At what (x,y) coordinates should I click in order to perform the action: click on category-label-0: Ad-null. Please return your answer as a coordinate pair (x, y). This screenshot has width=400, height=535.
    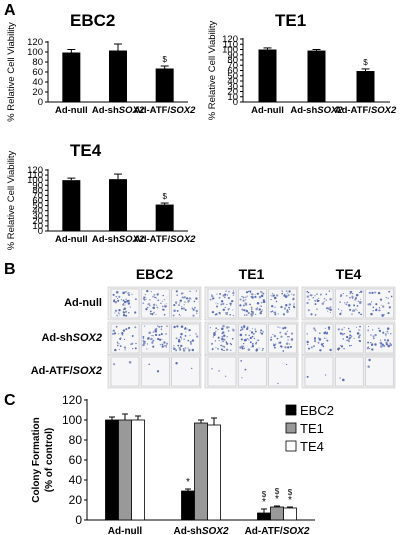
    Looking at the image, I should click on (71, 239).